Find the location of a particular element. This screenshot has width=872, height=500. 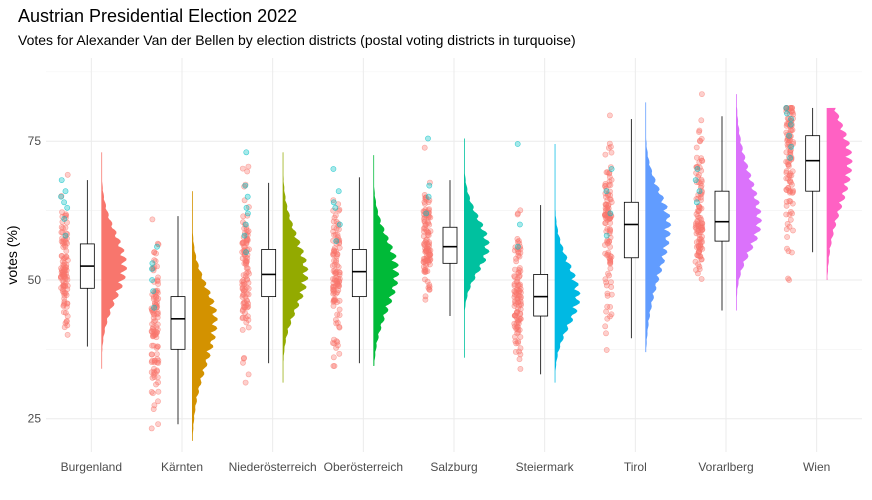

x-tick-label: Burgenland is located at coordinates (91, 467).